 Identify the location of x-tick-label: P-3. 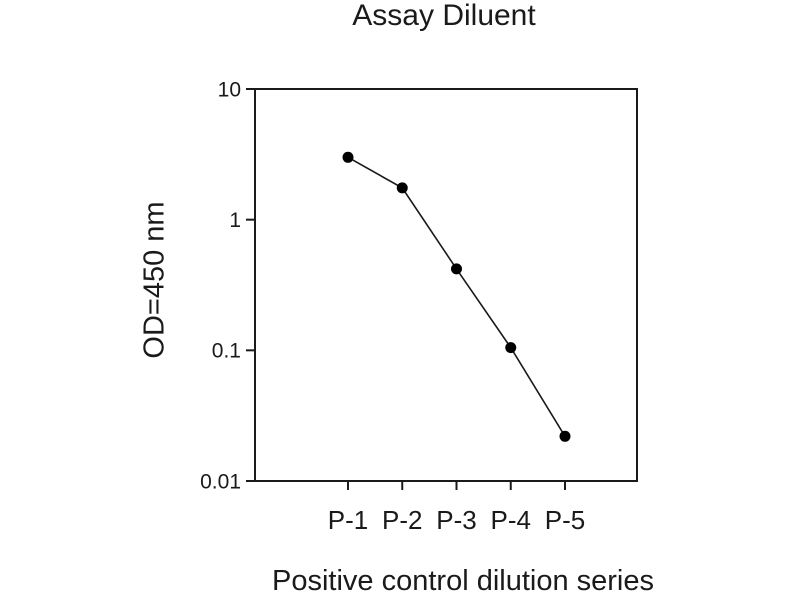
(456, 520).